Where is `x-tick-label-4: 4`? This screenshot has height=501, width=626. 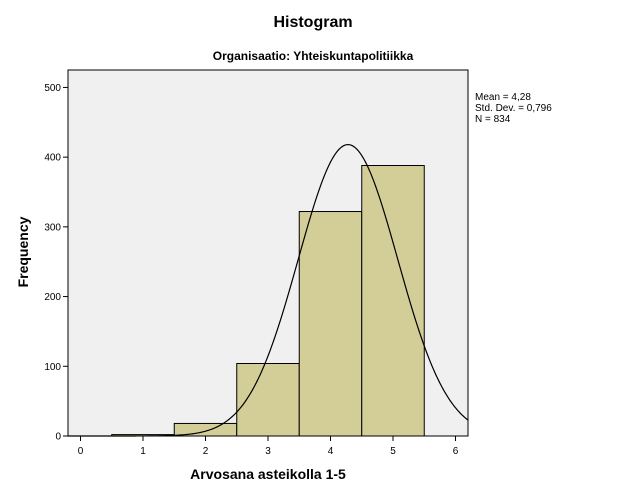
x-tick-label-4: 4 is located at coordinates (331, 451).